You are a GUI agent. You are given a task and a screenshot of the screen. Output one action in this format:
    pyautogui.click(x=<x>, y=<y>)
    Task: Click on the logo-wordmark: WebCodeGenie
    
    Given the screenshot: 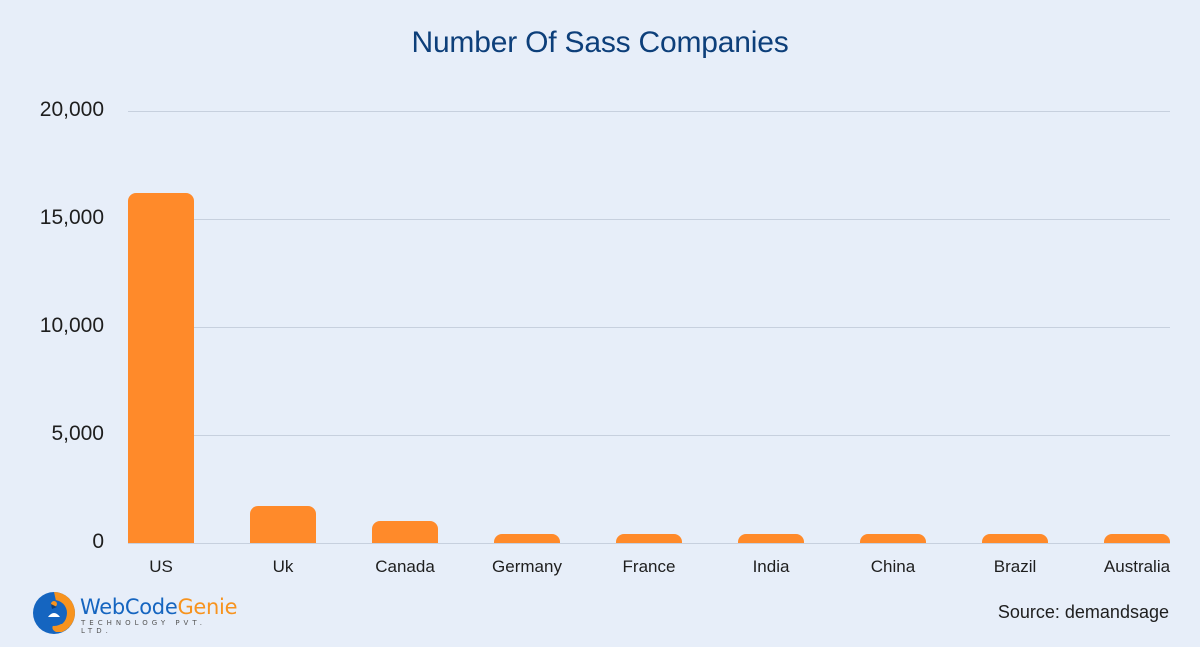 What is the action you would take?
    pyautogui.click(x=159, y=607)
    